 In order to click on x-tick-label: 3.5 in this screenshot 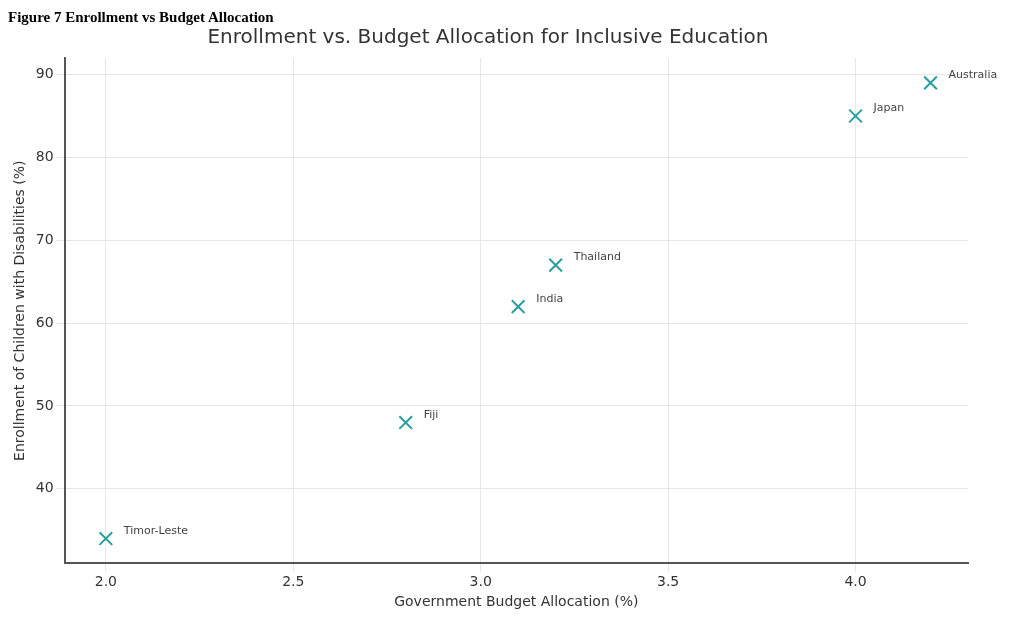, I will do `click(668, 581)`.